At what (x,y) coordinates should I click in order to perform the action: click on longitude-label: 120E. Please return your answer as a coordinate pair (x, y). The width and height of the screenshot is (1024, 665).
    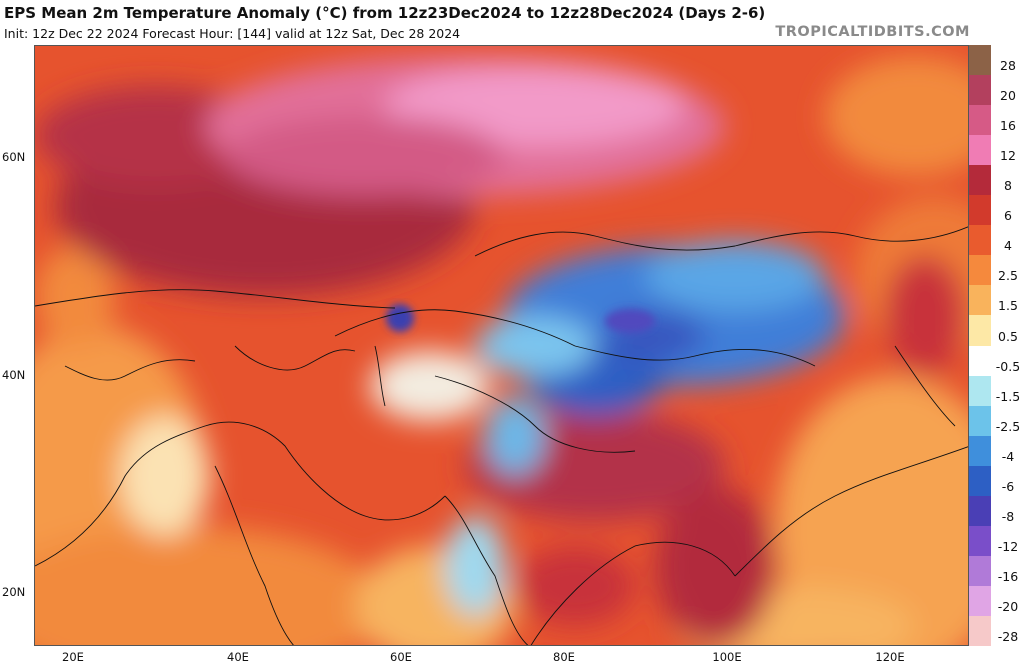
    Looking at the image, I should click on (890, 657).